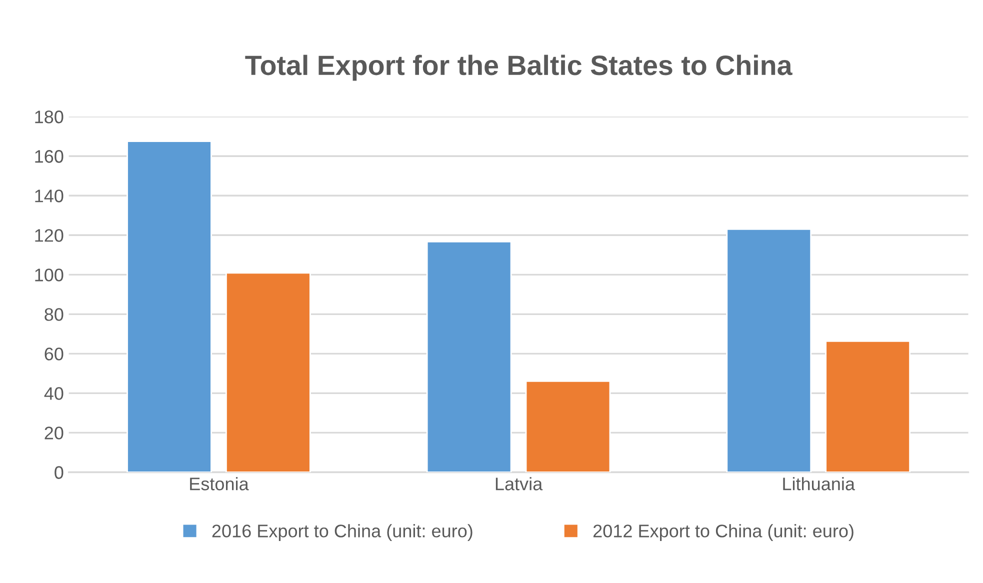 The height and width of the screenshot is (583, 983). I want to click on y-tick-label: 140, so click(49, 196).